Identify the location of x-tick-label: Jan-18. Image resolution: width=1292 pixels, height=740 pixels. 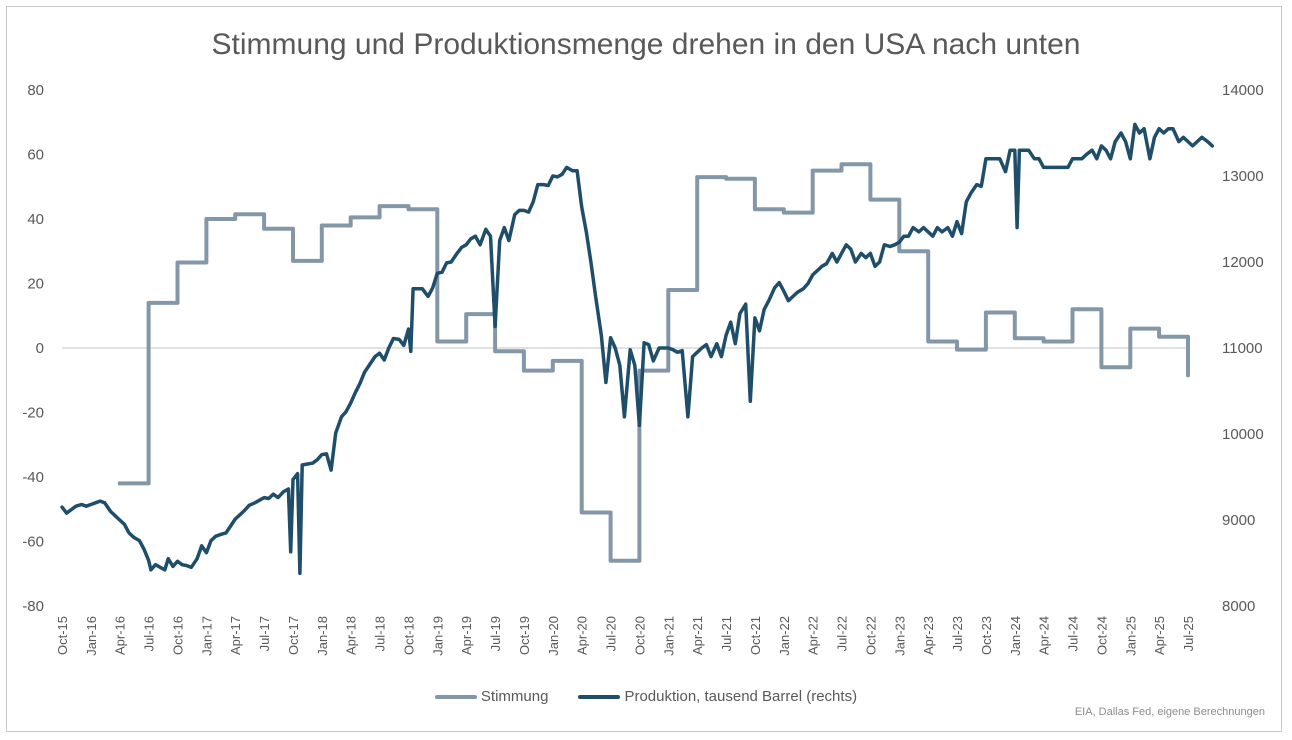
(322, 636).